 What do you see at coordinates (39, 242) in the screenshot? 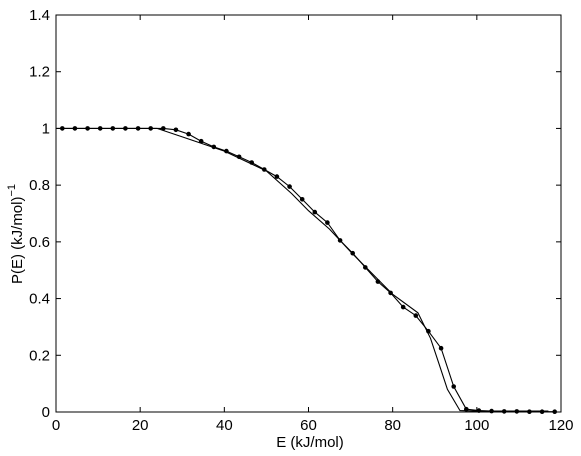
I see `y-tick-label: 0.6` at bounding box center [39, 242].